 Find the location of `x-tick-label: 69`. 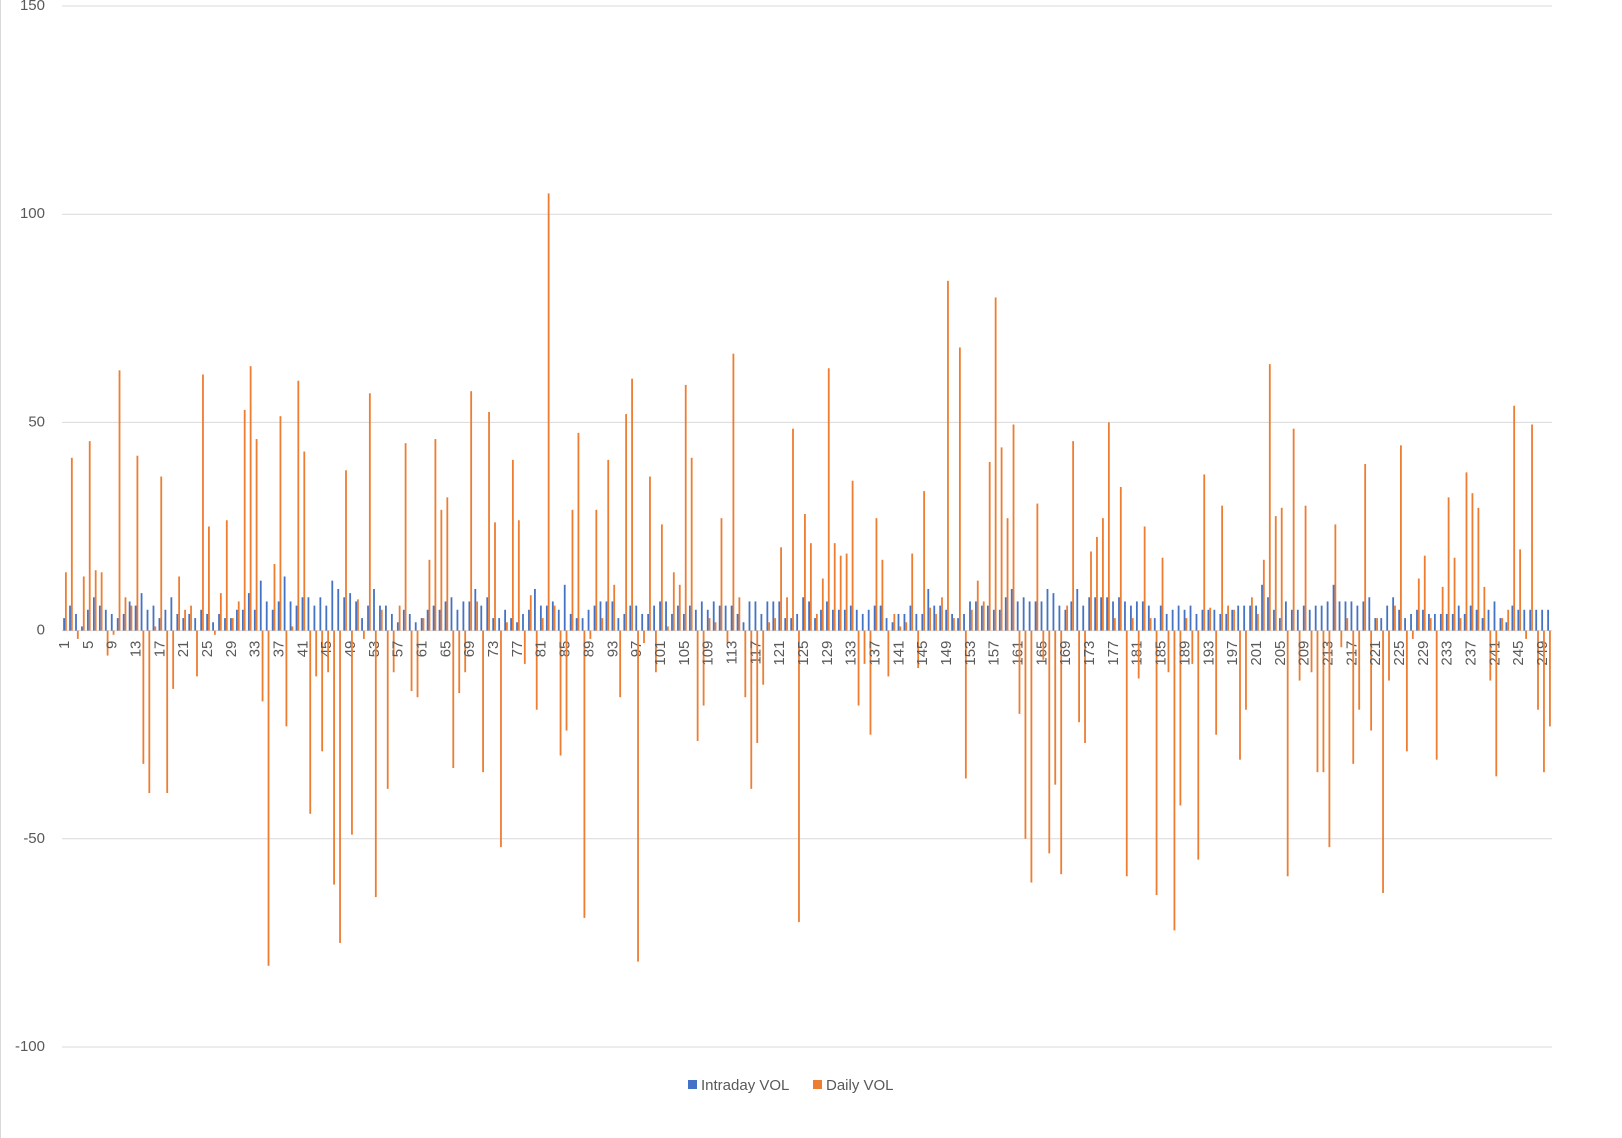

x-tick-label: 69 is located at coordinates (469, 649).